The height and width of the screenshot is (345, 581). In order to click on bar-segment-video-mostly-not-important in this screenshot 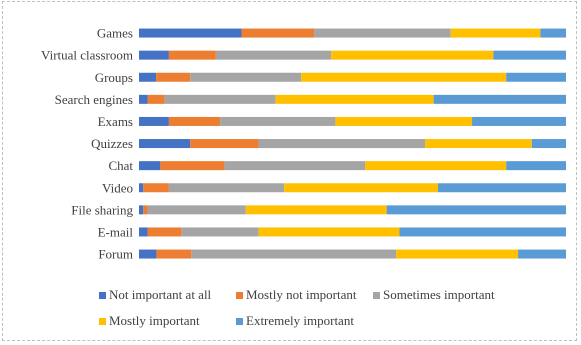, I will do `click(156, 188)`.